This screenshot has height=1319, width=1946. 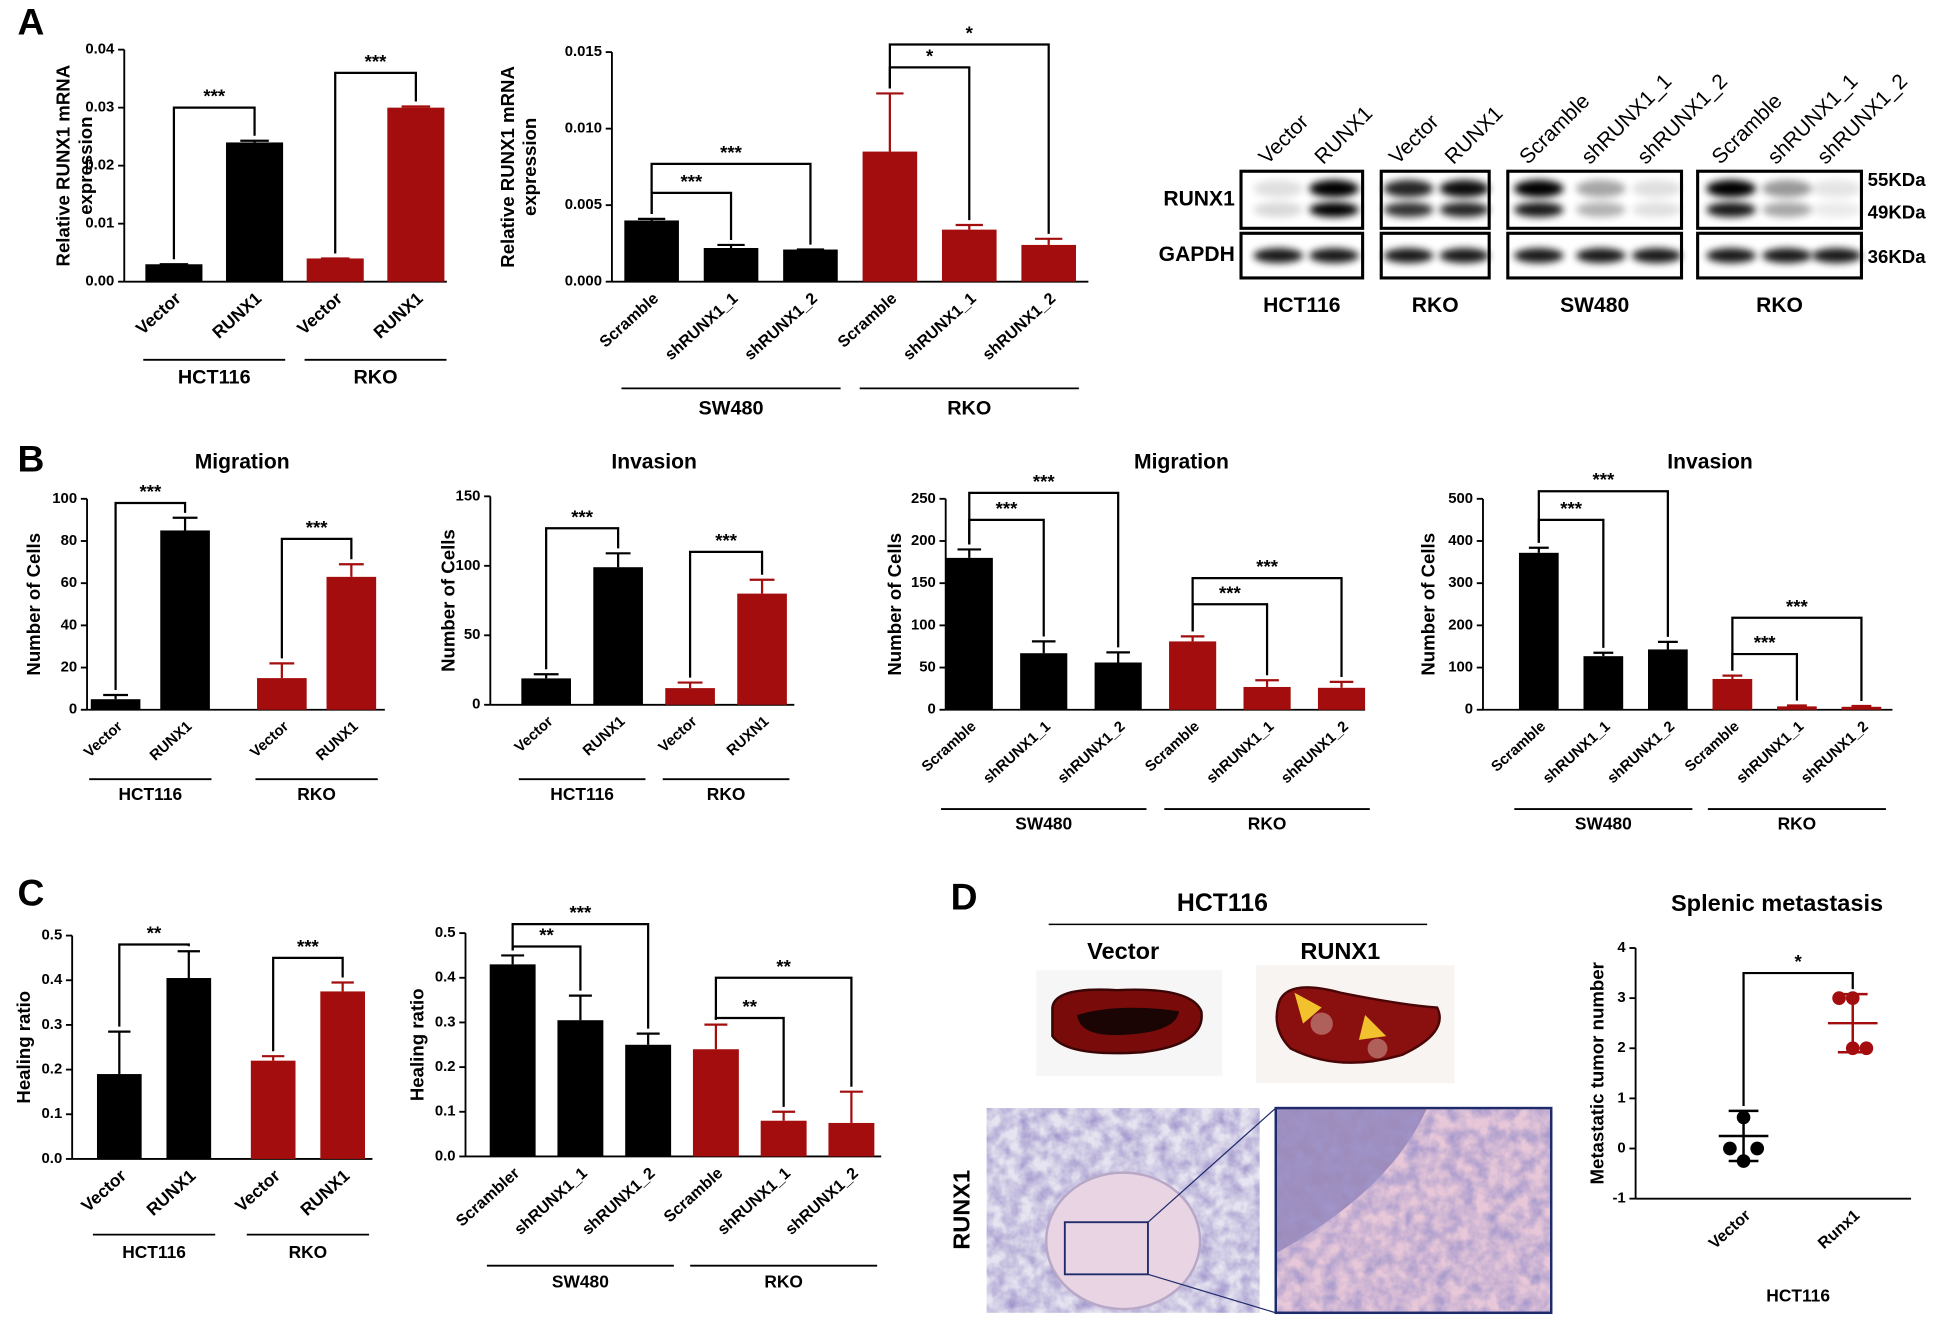 What do you see at coordinates (1340, 951) in the screenshot?
I see `histology-column: RUNX1` at bounding box center [1340, 951].